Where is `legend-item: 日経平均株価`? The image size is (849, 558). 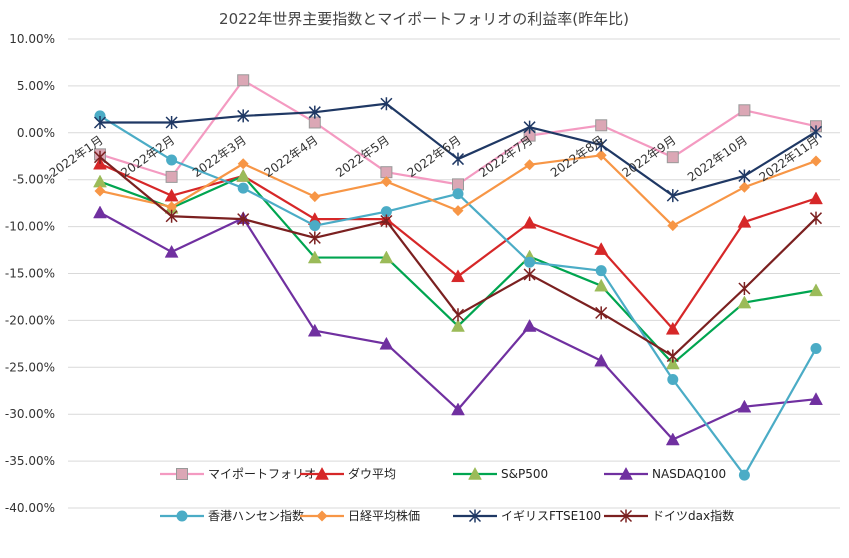
legend-item: 日経平均株価 is located at coordinates (360, 515).